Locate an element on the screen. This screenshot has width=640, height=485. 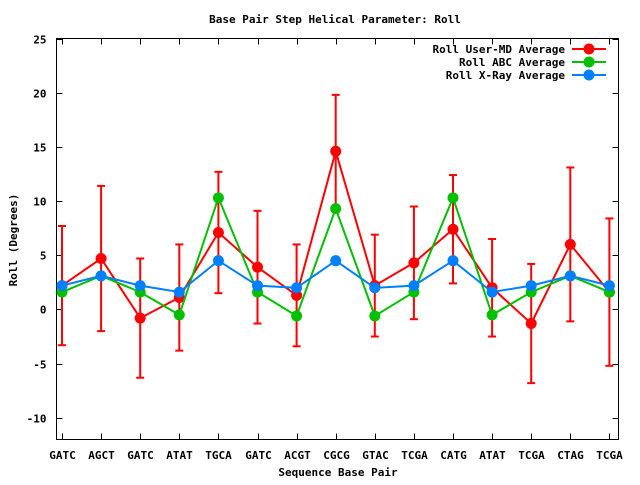
y-tick-label: 15 is located at coordinates (39, 148).